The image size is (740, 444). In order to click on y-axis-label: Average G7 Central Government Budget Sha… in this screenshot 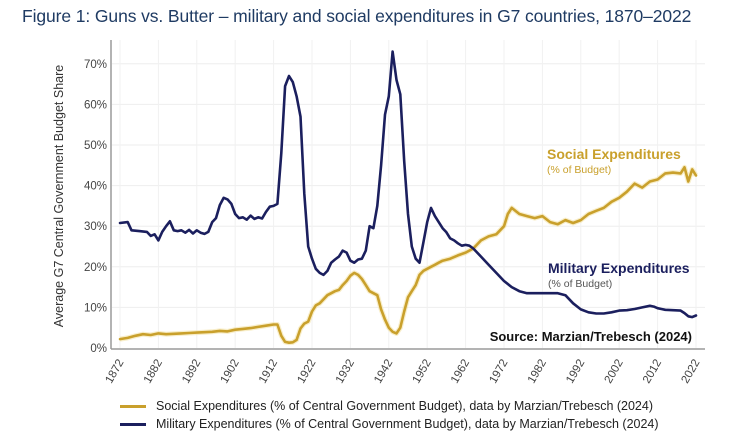, I will do `click(59, 196)`.